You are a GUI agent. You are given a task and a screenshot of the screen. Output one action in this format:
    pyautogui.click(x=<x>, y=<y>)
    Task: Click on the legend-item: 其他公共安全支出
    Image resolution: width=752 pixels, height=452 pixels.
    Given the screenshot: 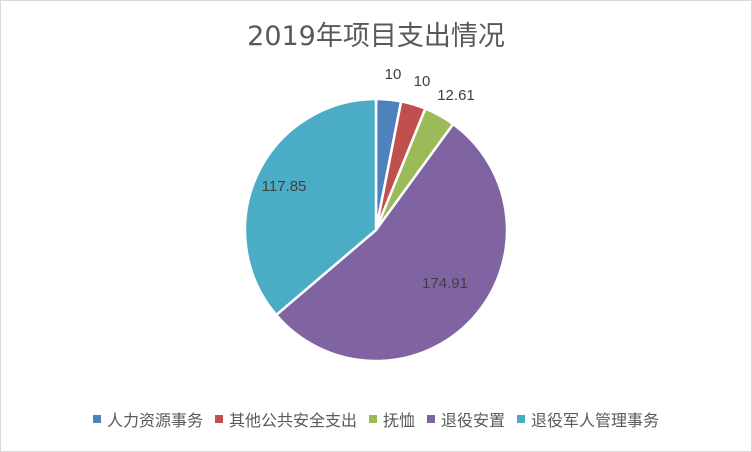 What is the action you would take?
    pyautogui.click(x=285, y=419)
    